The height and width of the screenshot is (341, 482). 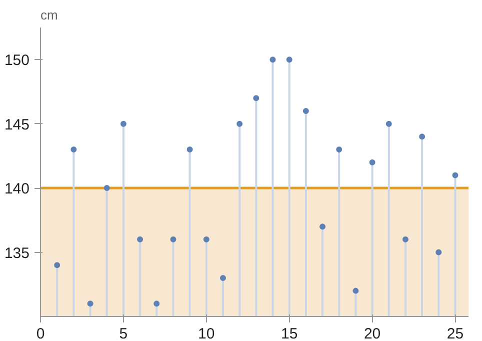 What do you see at coordinates (17, 253) in the screenshot?
I see `y-tick-label: 135` at bounding box center [17, 253].